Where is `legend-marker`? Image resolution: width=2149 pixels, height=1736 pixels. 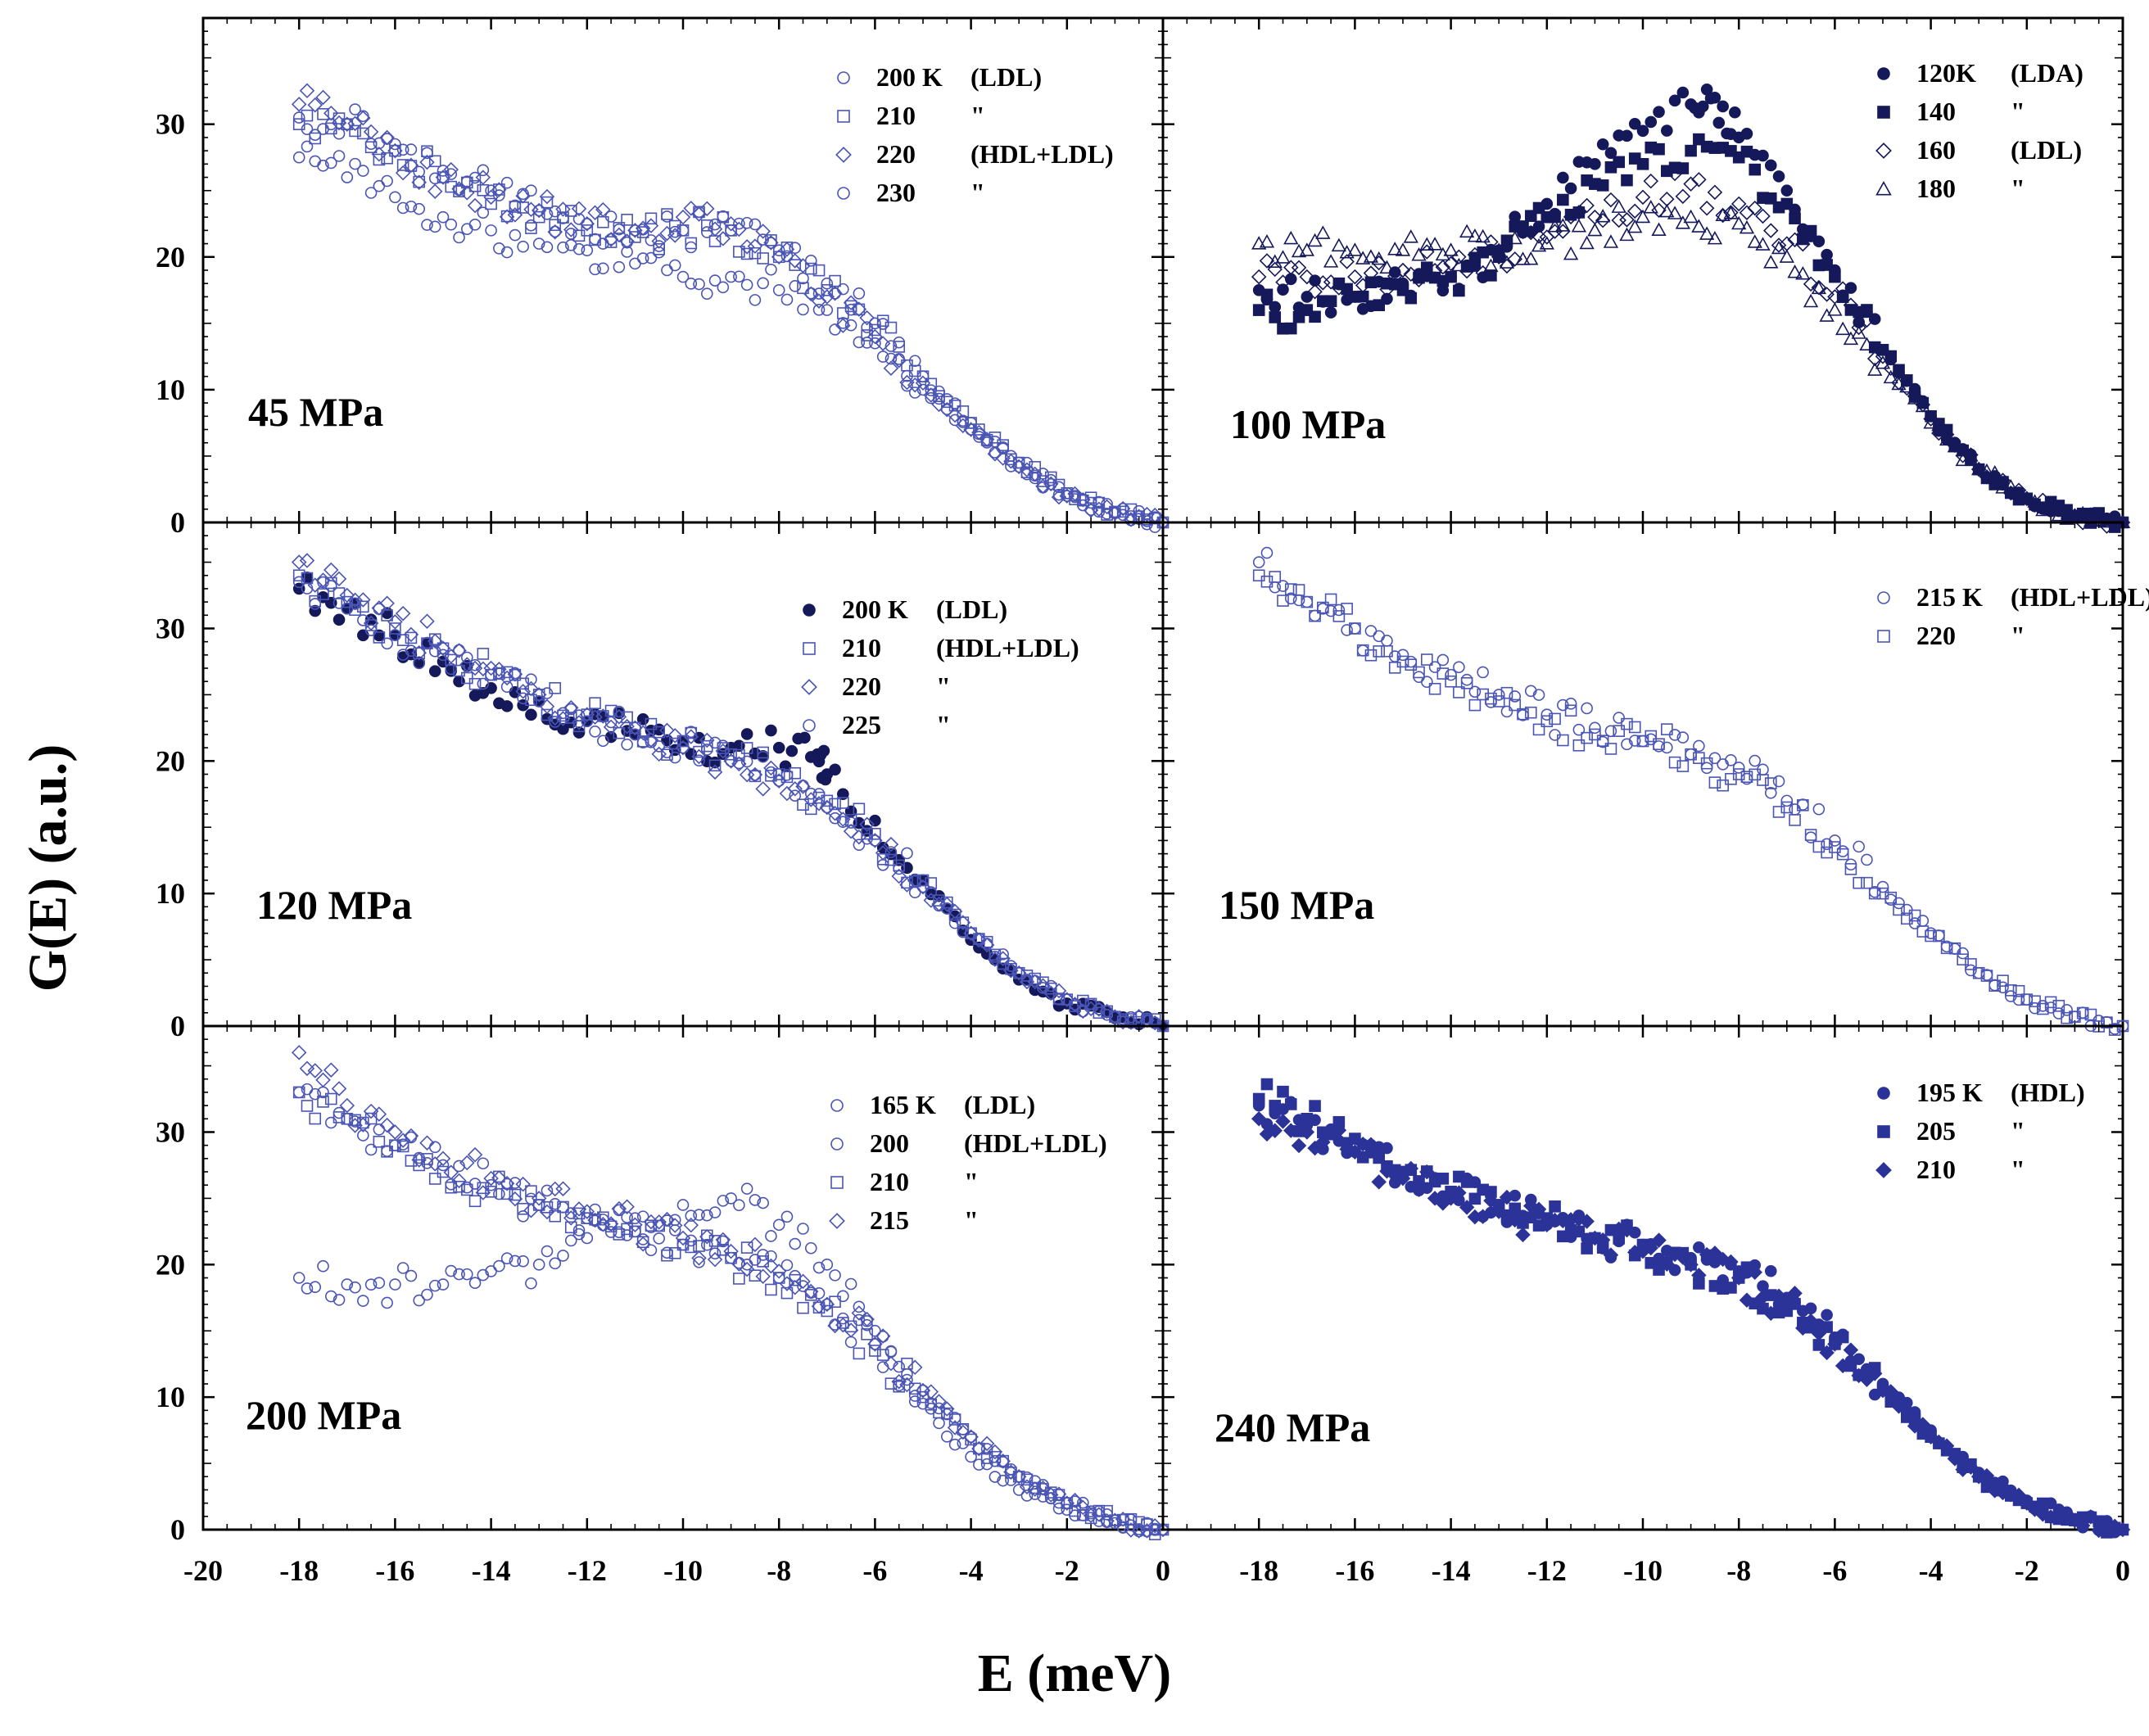
legend-marker is located at coordinates (843, 193).